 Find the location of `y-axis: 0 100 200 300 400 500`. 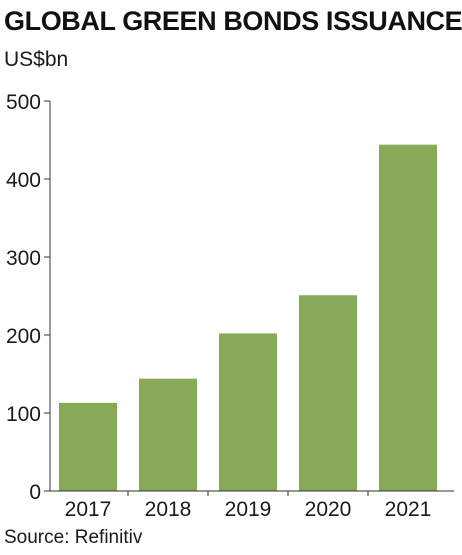

y-axis: 0 100 200 300 400 500 is located at coordinates (28, 297).